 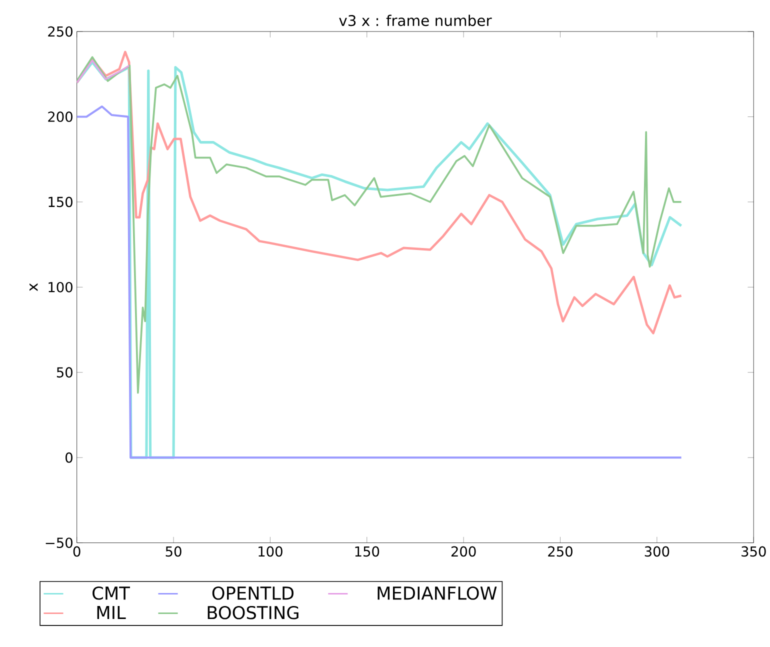 I want to click on x-tick-label: 150, so click(x=367, y=551).